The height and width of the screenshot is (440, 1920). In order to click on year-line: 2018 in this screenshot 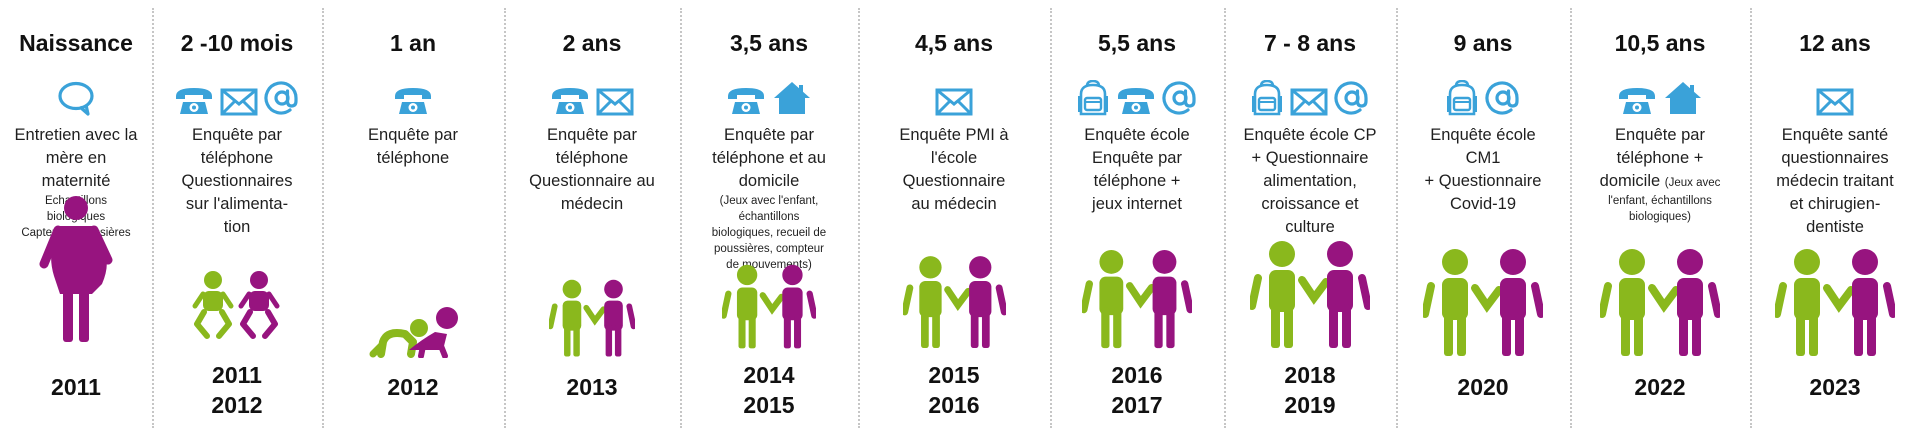, I will do `click(1310, 375)`.